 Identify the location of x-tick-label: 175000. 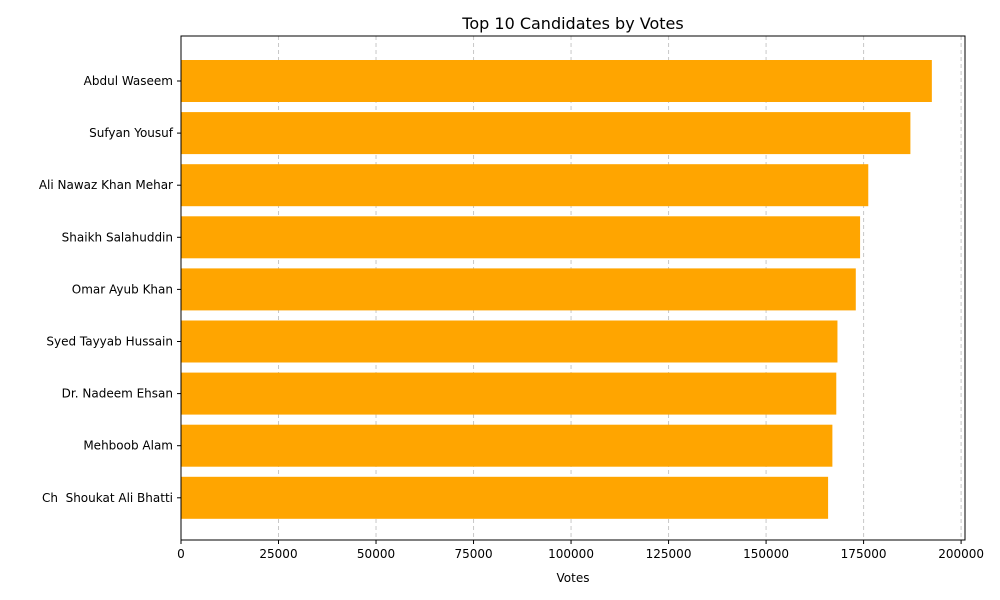
(864, 554).